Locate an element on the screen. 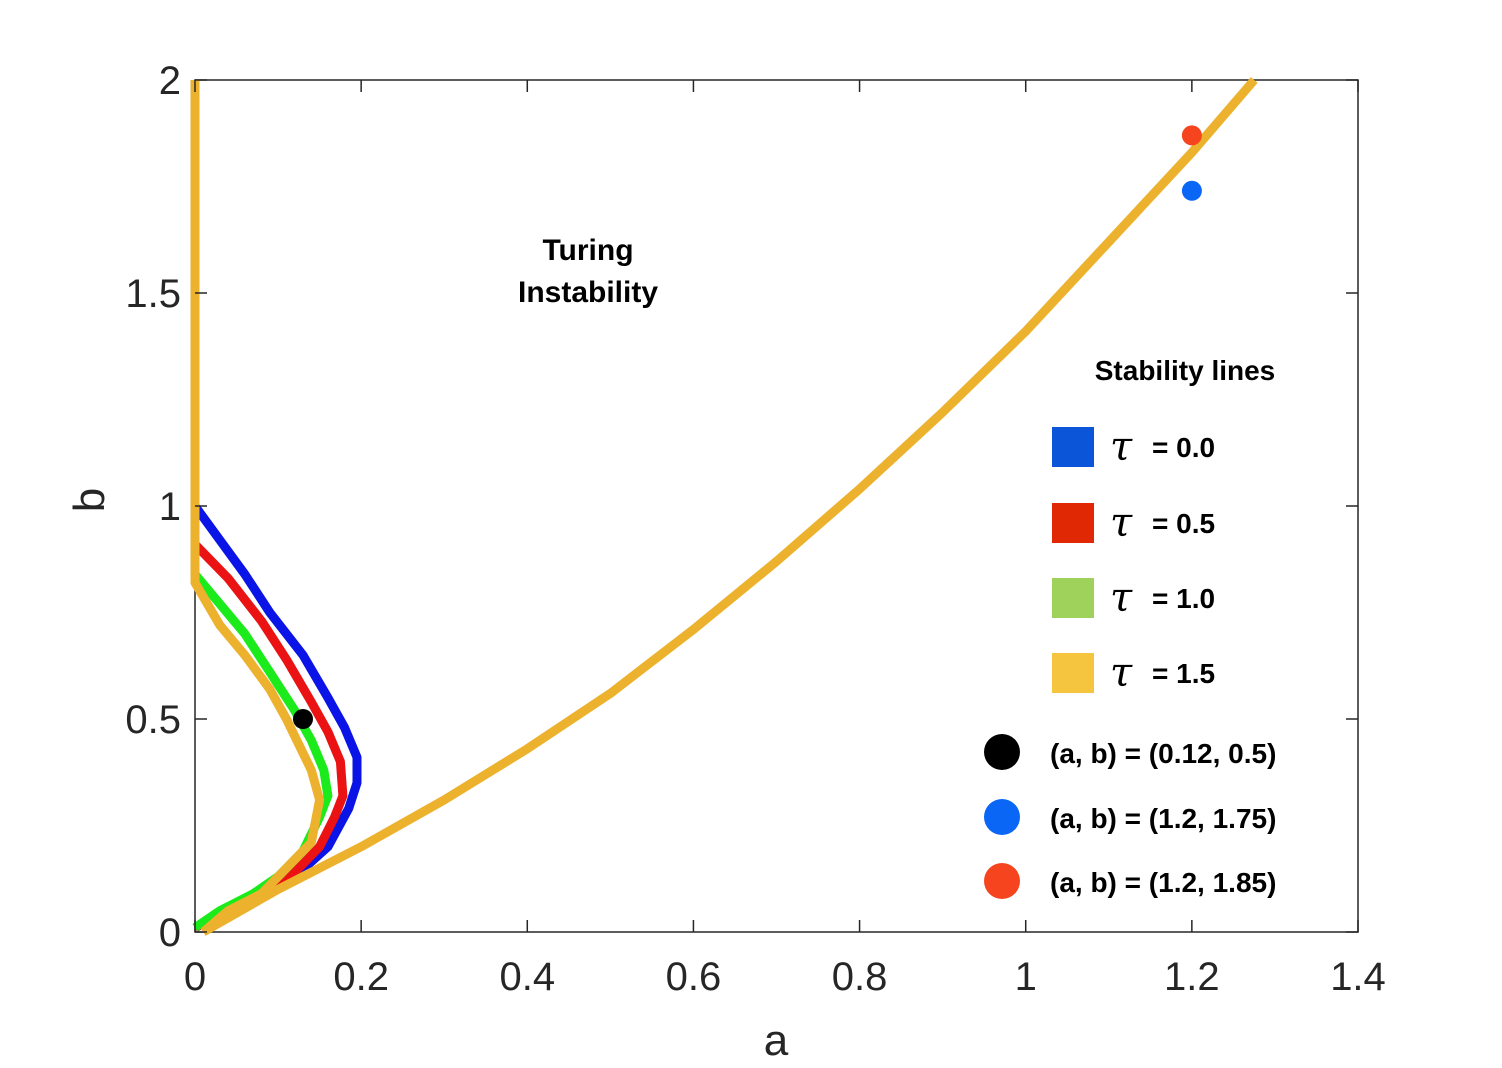 The image size is (1502, 1068). legend-symbol-tau-0-0: τ is located at coordinates (1121, 447).